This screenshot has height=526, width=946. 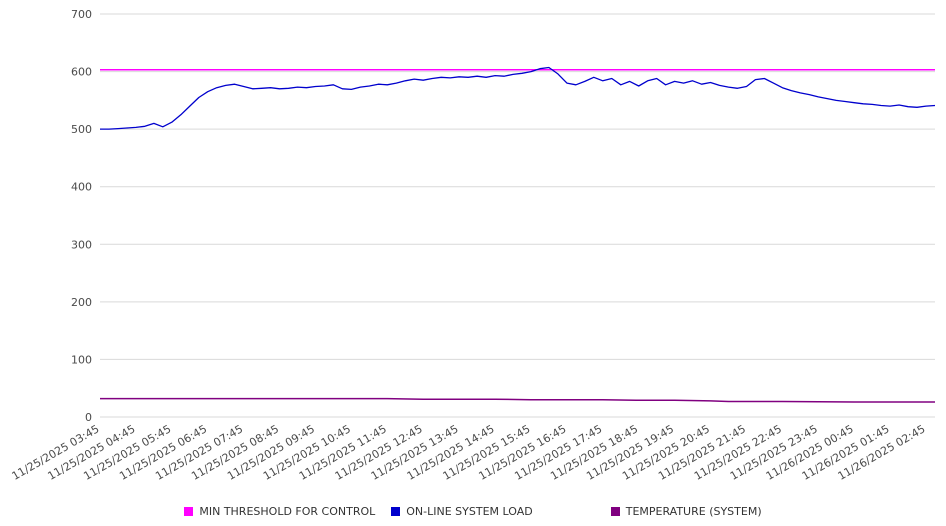 I want to click on svg-text: 700, so click(x=81, y=14).